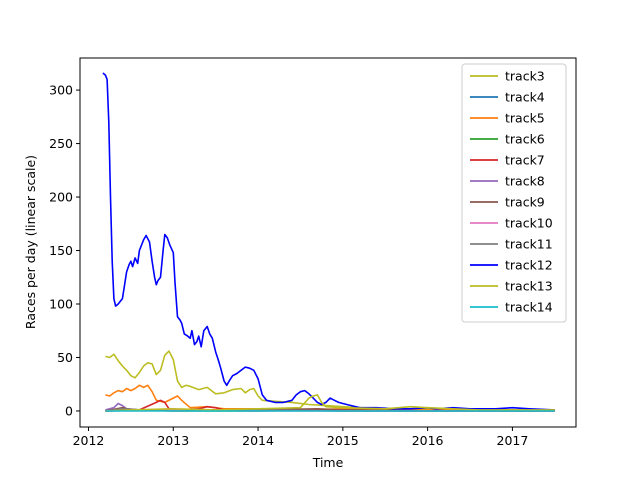  I want to click on y-axis: 0 50 100 150 200 250 300, so click(64, 250).